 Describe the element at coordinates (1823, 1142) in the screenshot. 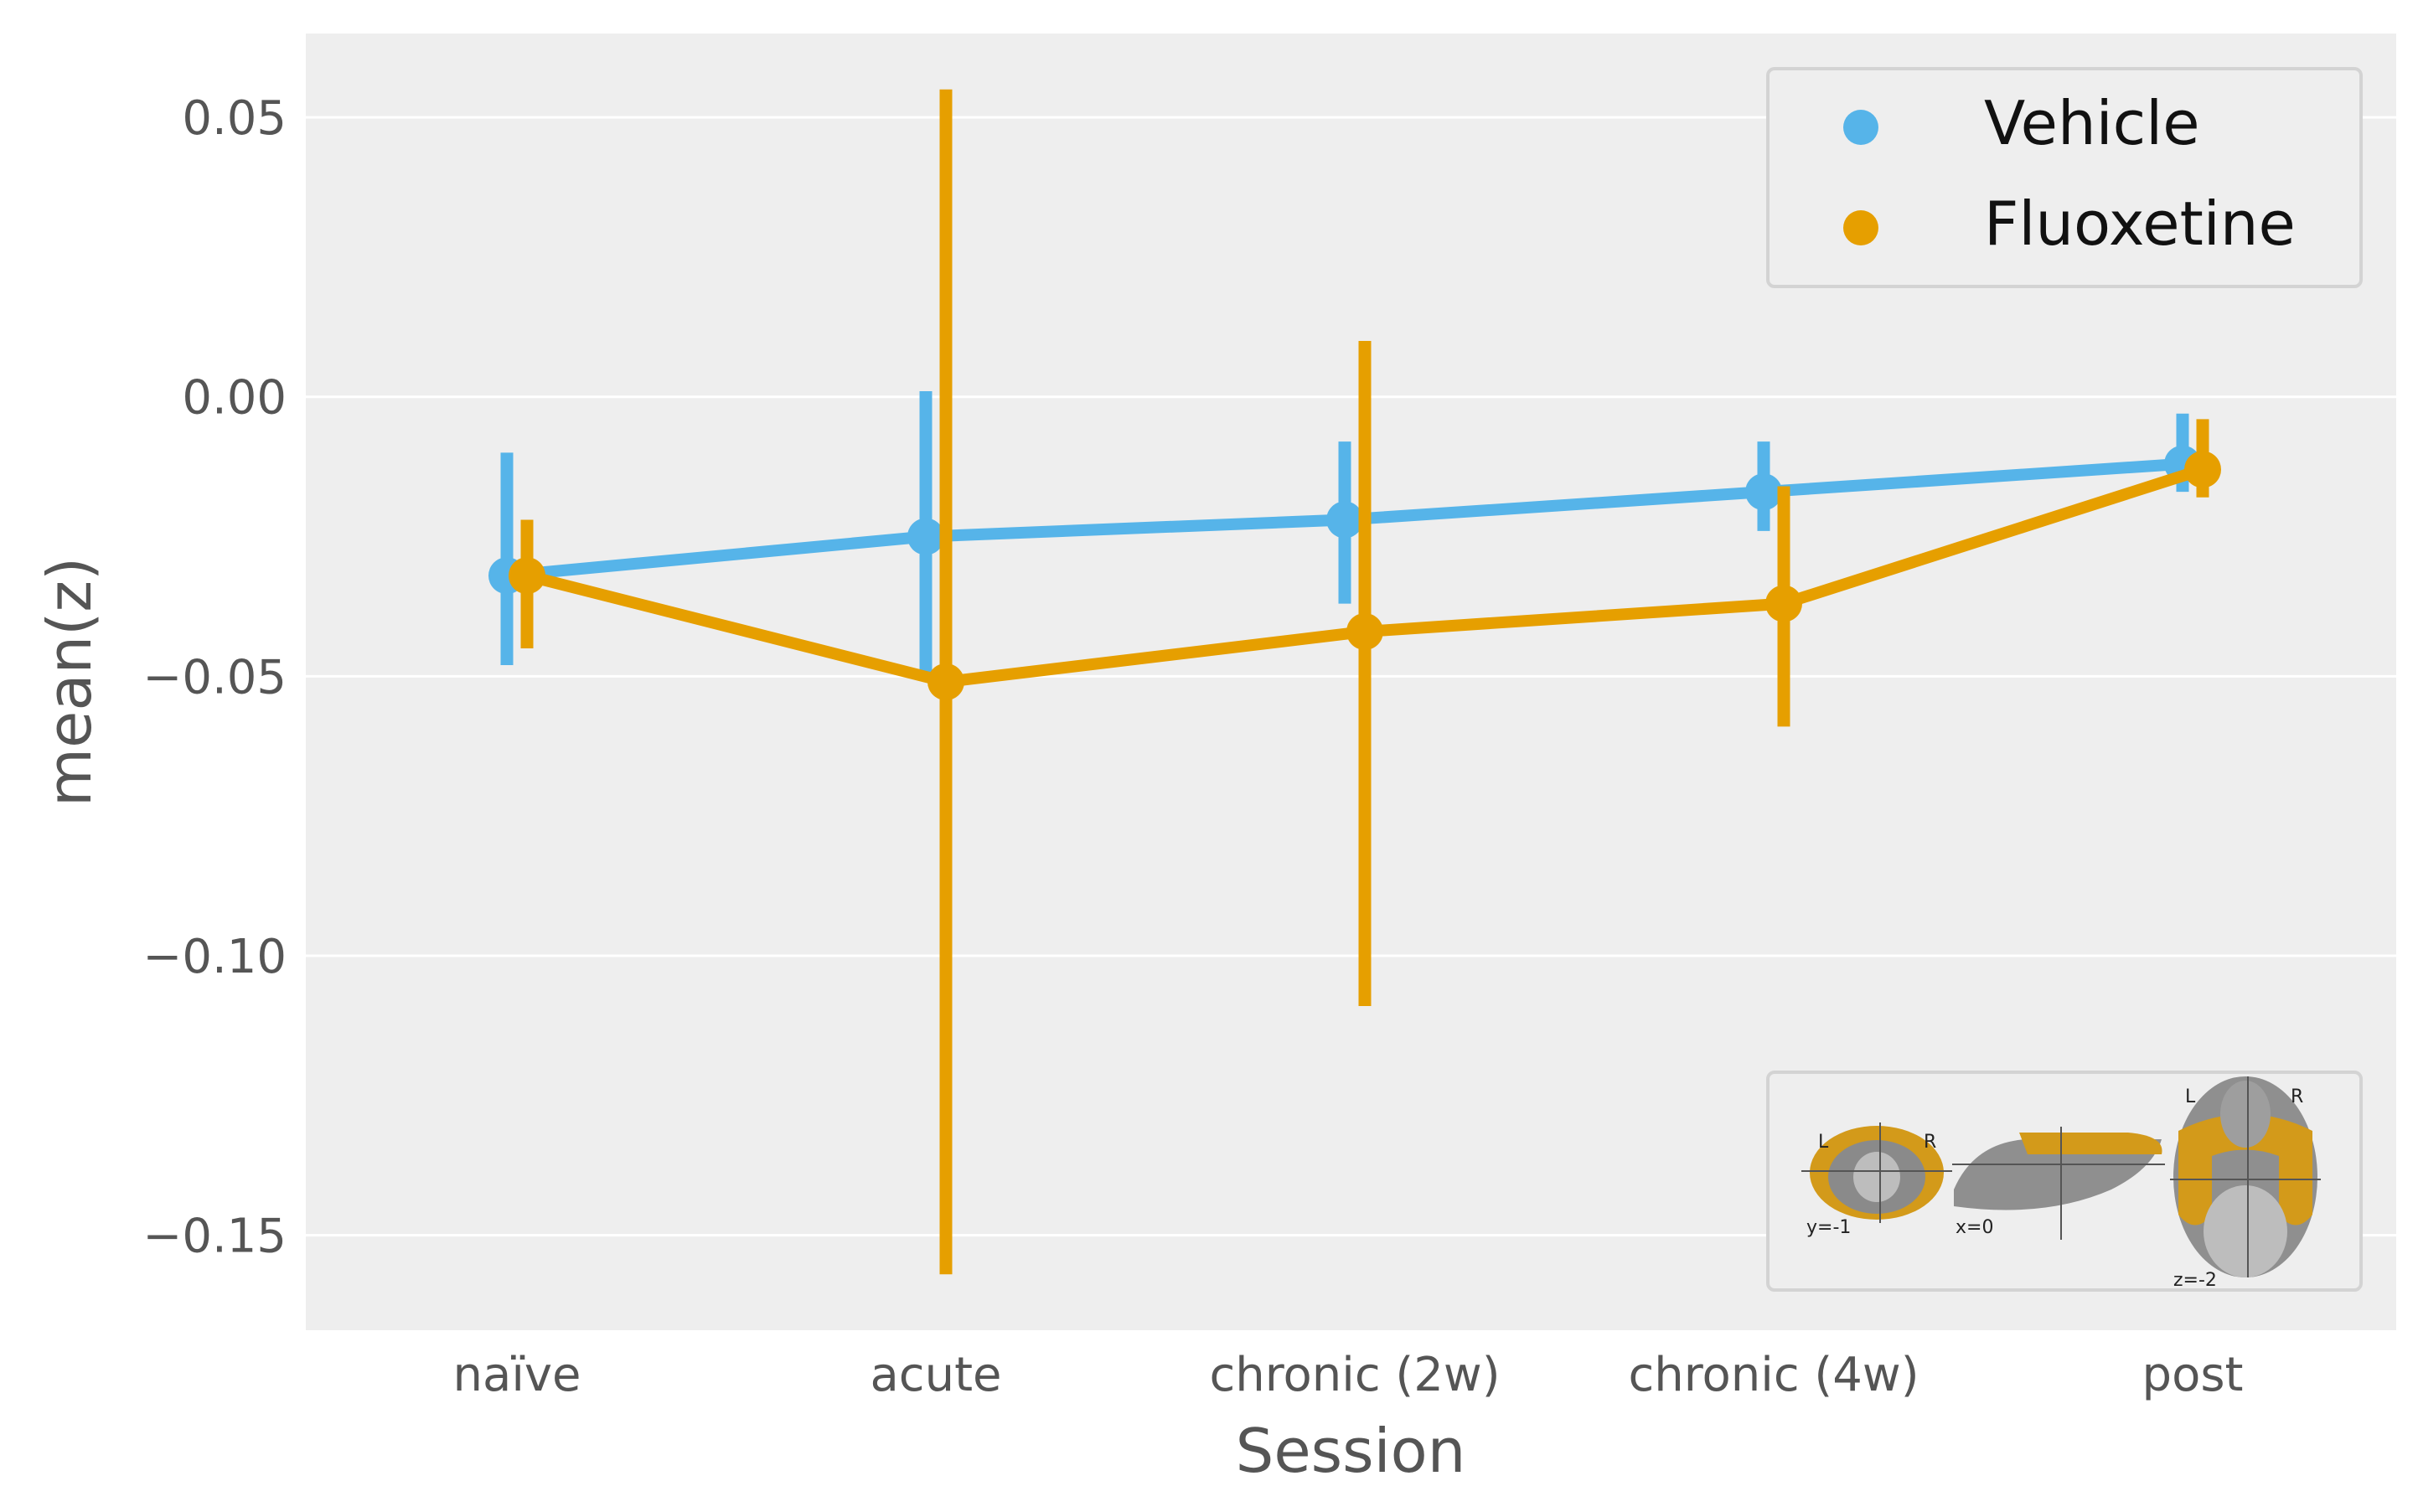

I see `inset-coronal-left: L` at that location.